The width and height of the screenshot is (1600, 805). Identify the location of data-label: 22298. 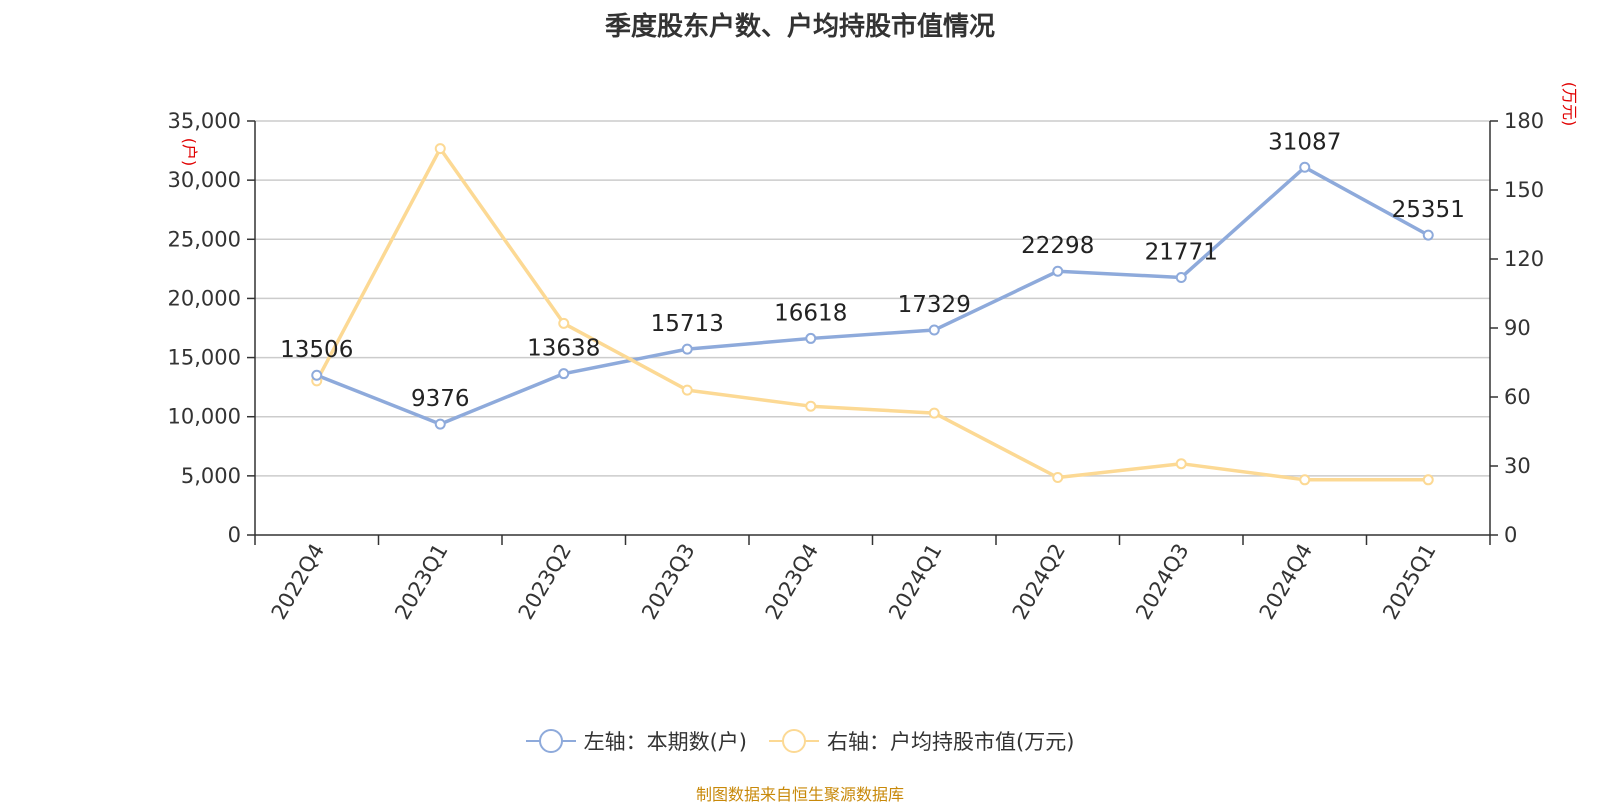
(1057, 246).